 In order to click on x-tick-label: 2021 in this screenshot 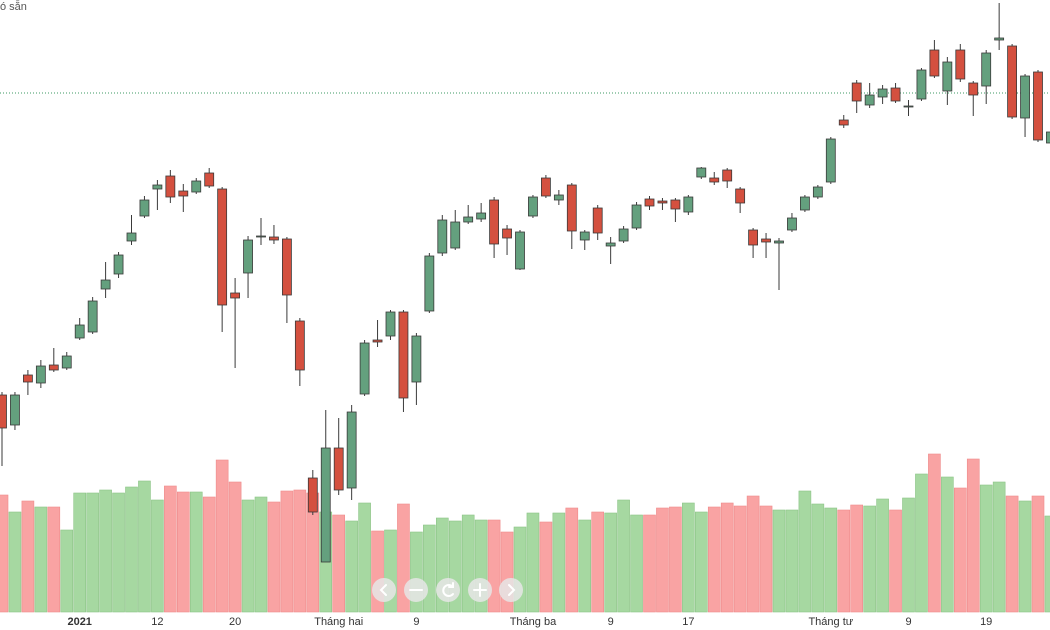, I will do `click(79, 622)`.